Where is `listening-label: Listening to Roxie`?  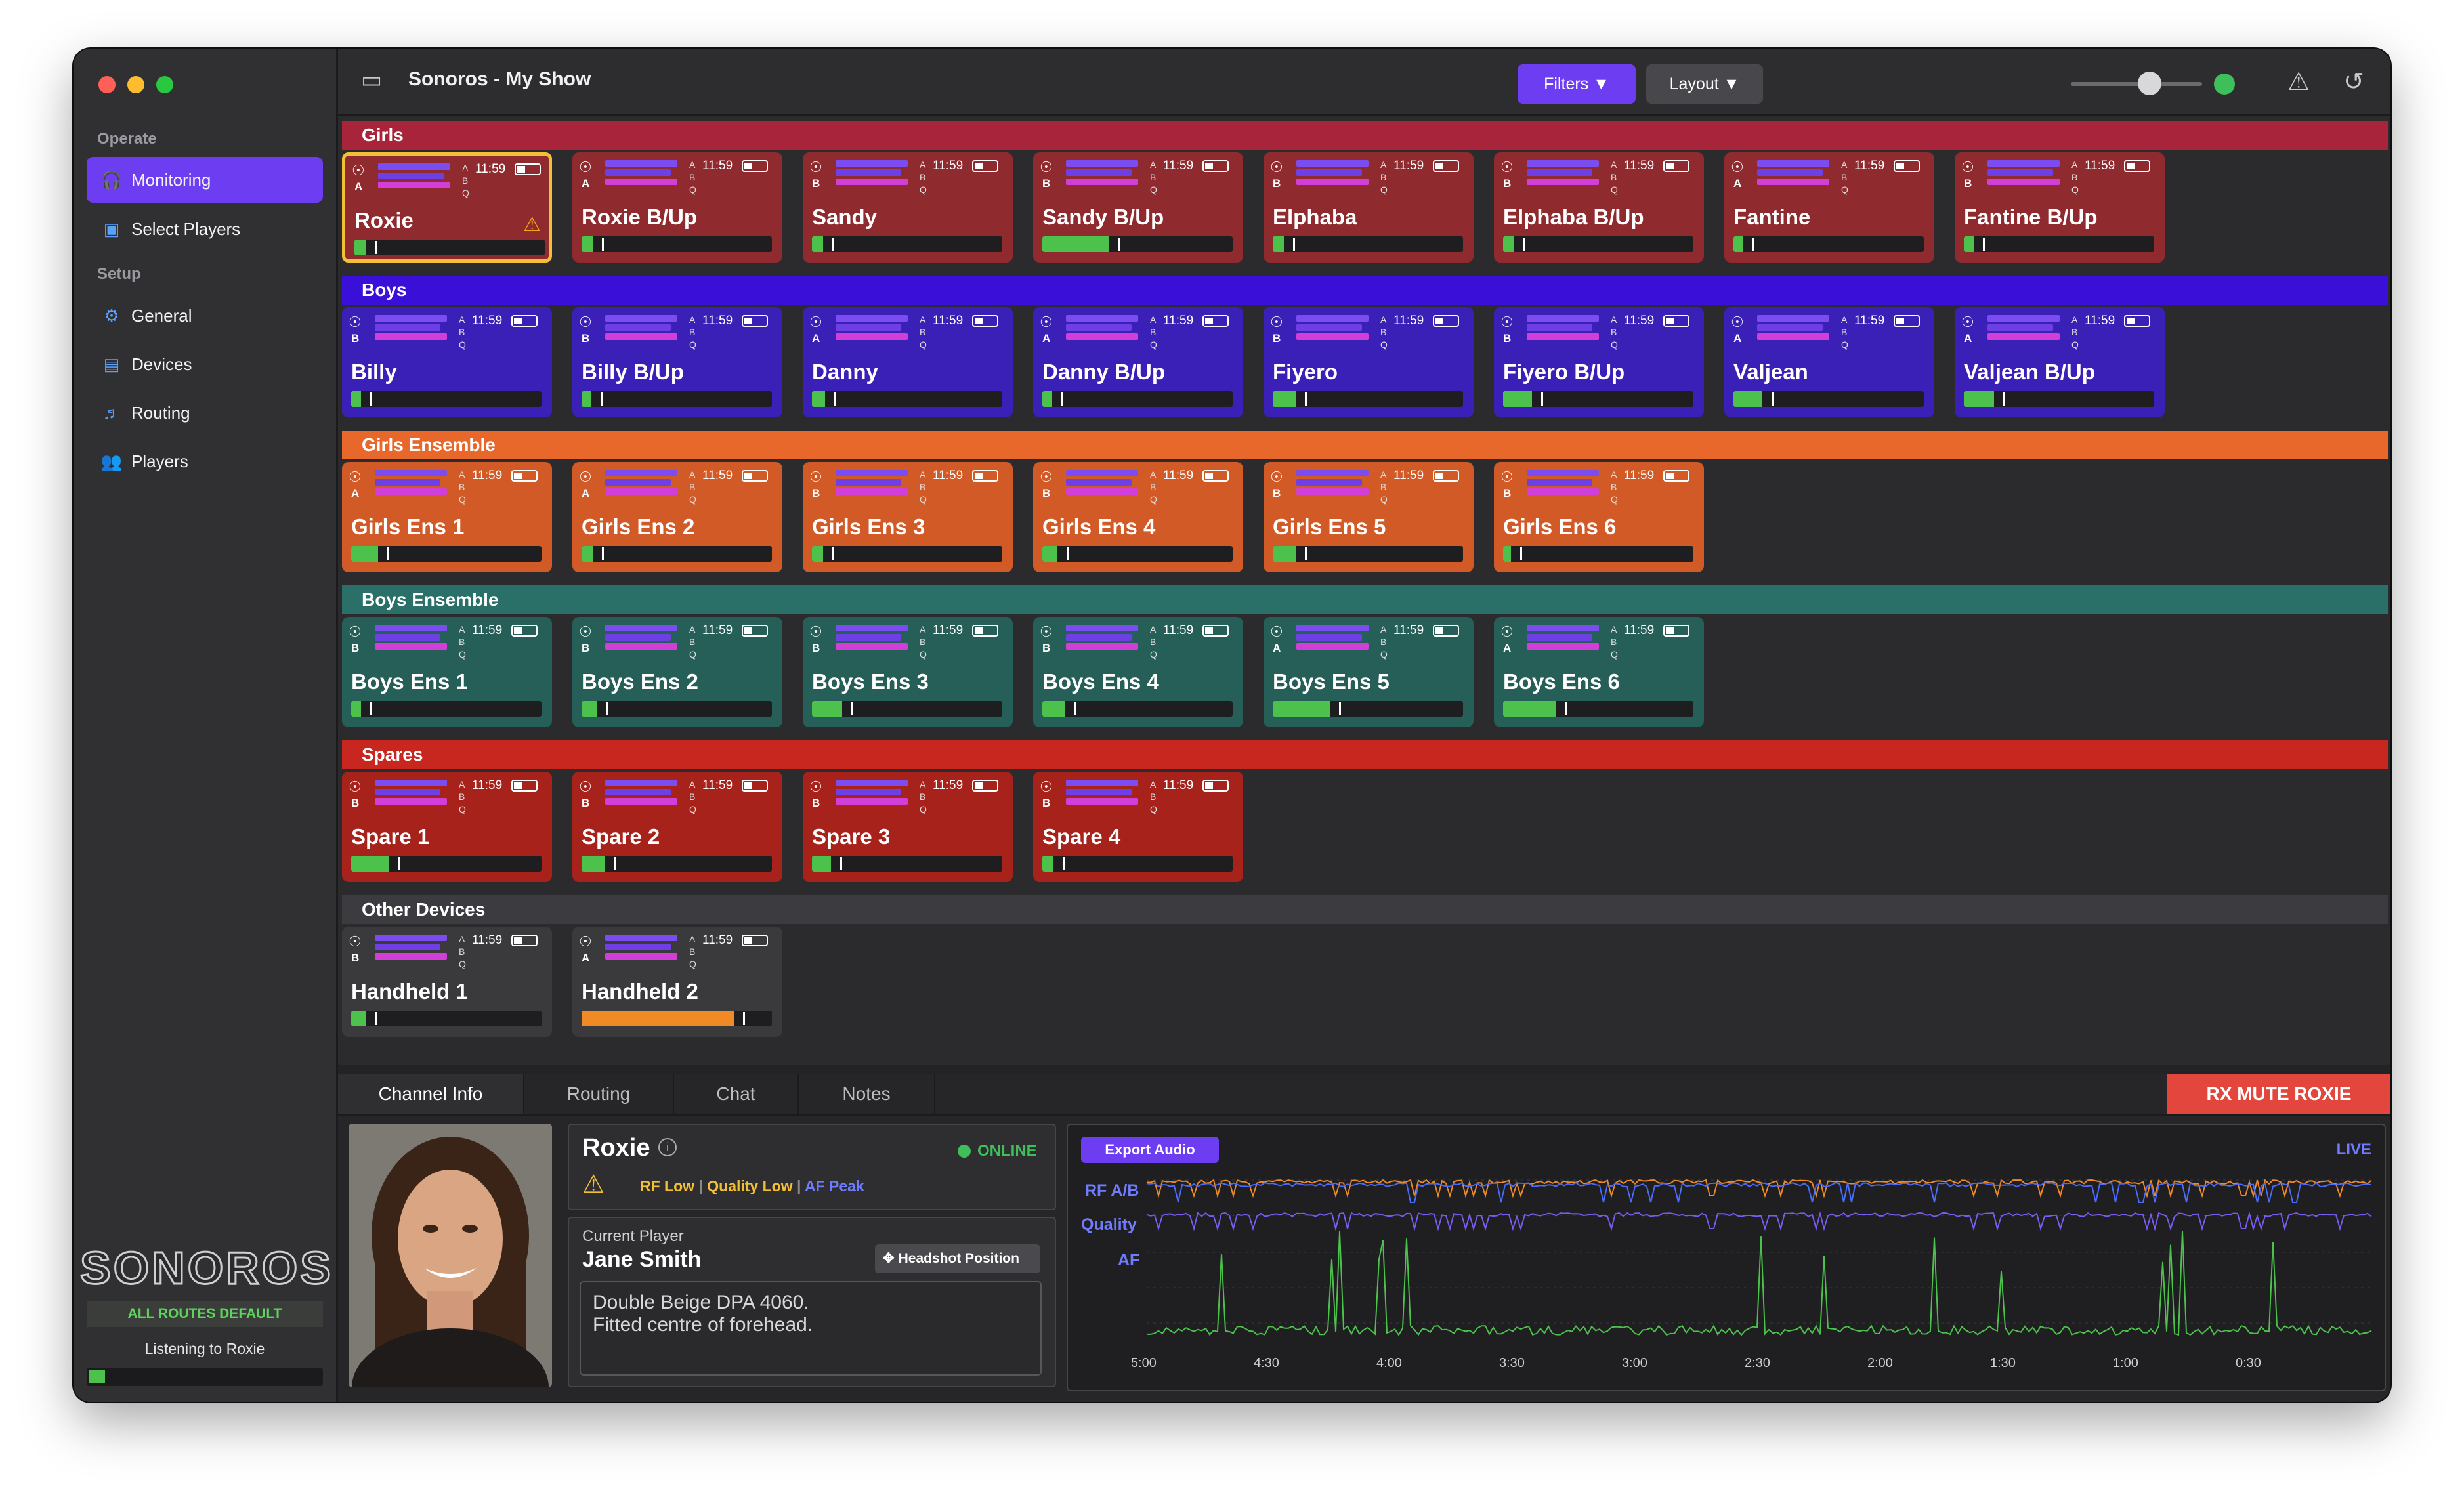 listening-label: Listening to Roxie is located at coordinates (204, 1348).